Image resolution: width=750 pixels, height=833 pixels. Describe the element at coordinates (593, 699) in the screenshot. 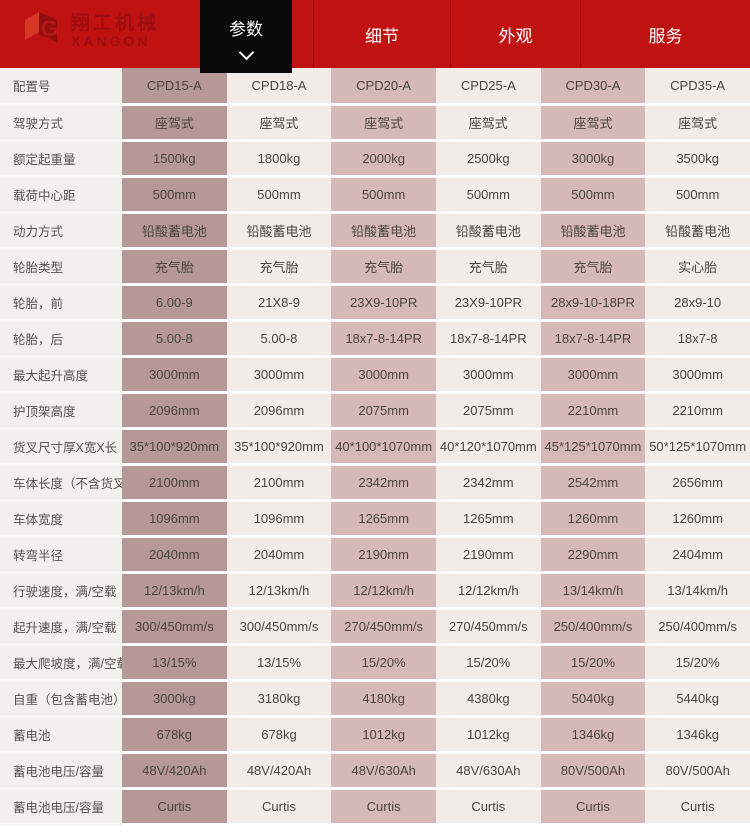

I see `spec-cell: 5040kg` at that location.